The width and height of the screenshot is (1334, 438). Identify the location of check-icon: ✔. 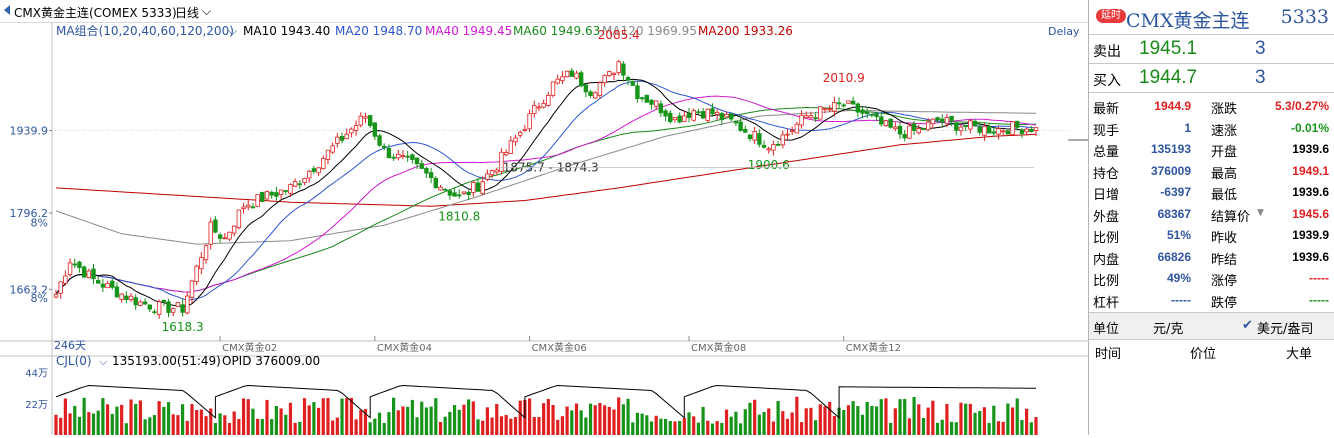
(1247, 325).